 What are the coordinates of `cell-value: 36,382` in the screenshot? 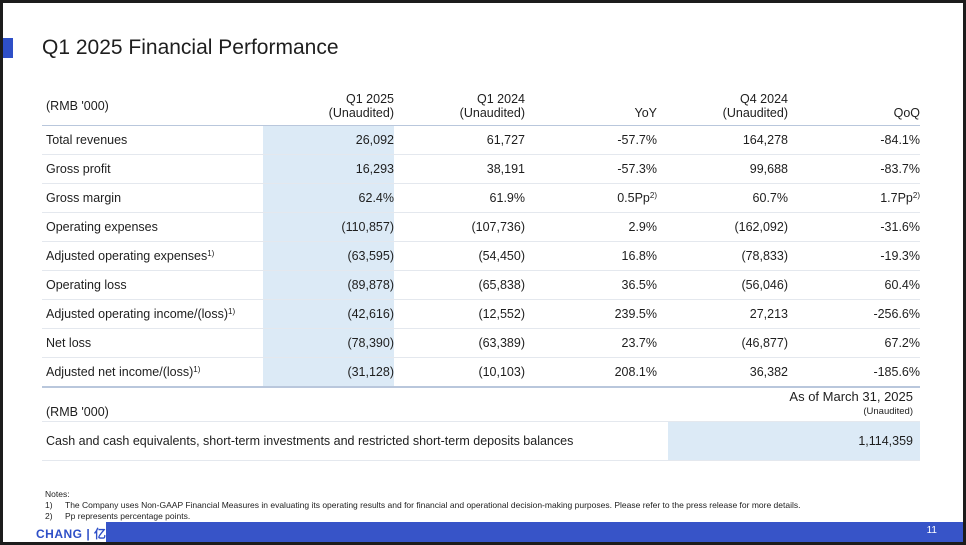 It's located at (722, 372).